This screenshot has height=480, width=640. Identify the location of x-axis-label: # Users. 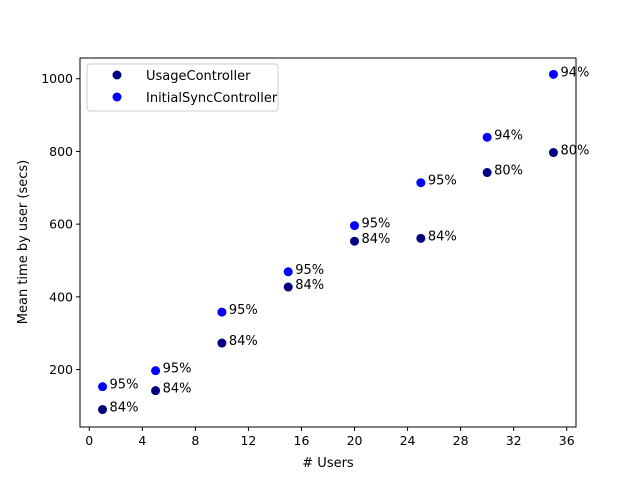
(328, 463).